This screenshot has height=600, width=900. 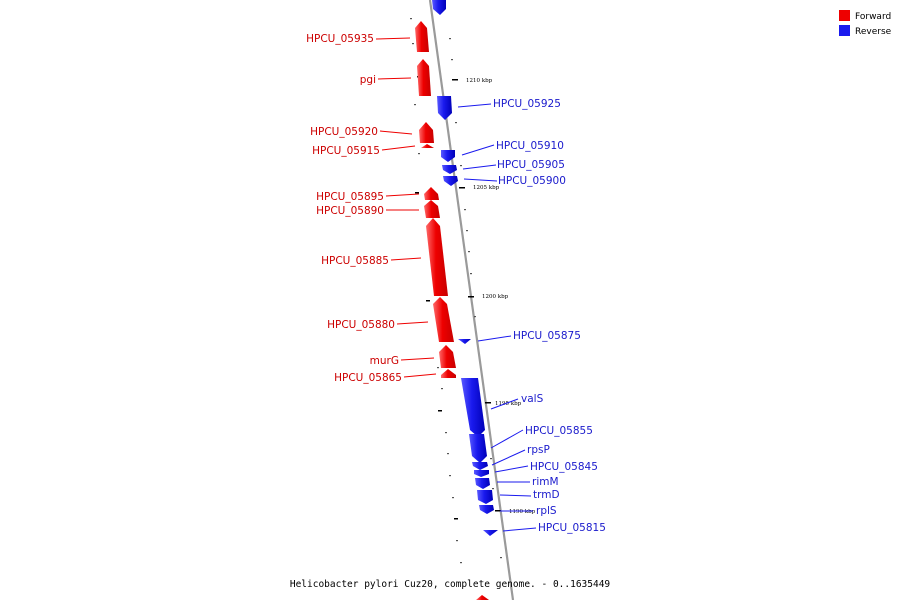 I want to click on label-valS: valS, so click(x=532, y=399).